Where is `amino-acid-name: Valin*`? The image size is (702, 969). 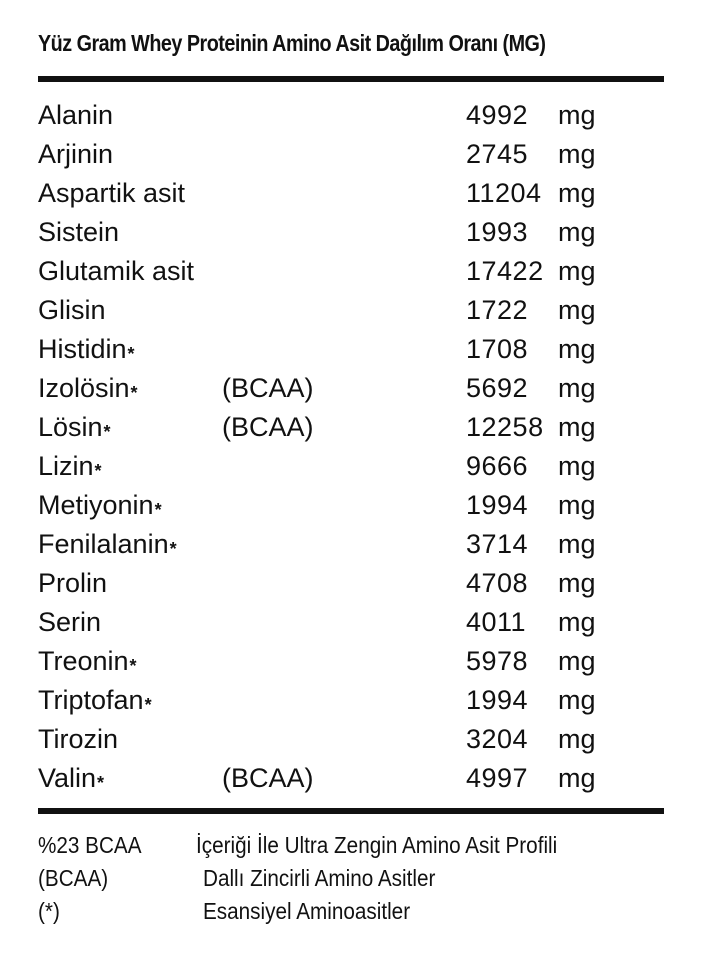
amino-acid-name: Valin* is located at coordinates (71, 781).